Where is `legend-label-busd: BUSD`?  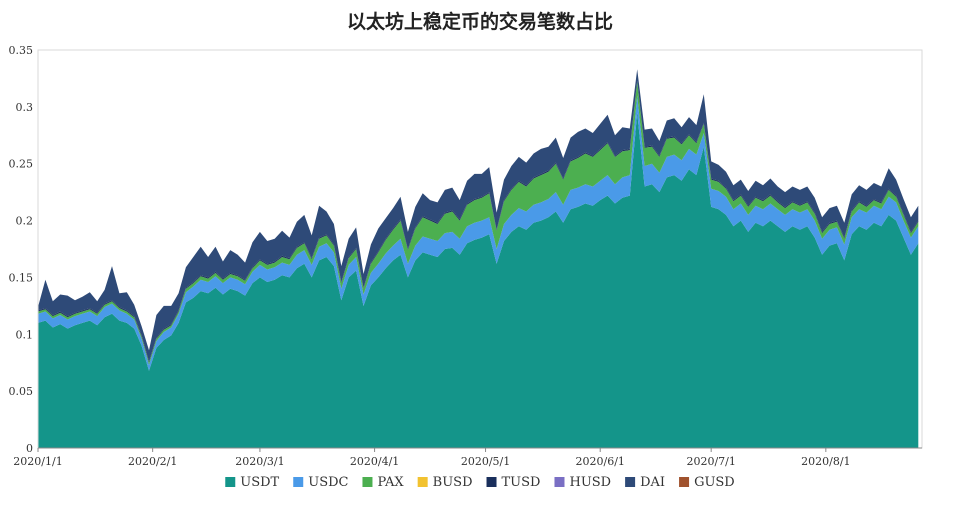
legend-label-busd: BUSD is located at coordinates (453, 482).